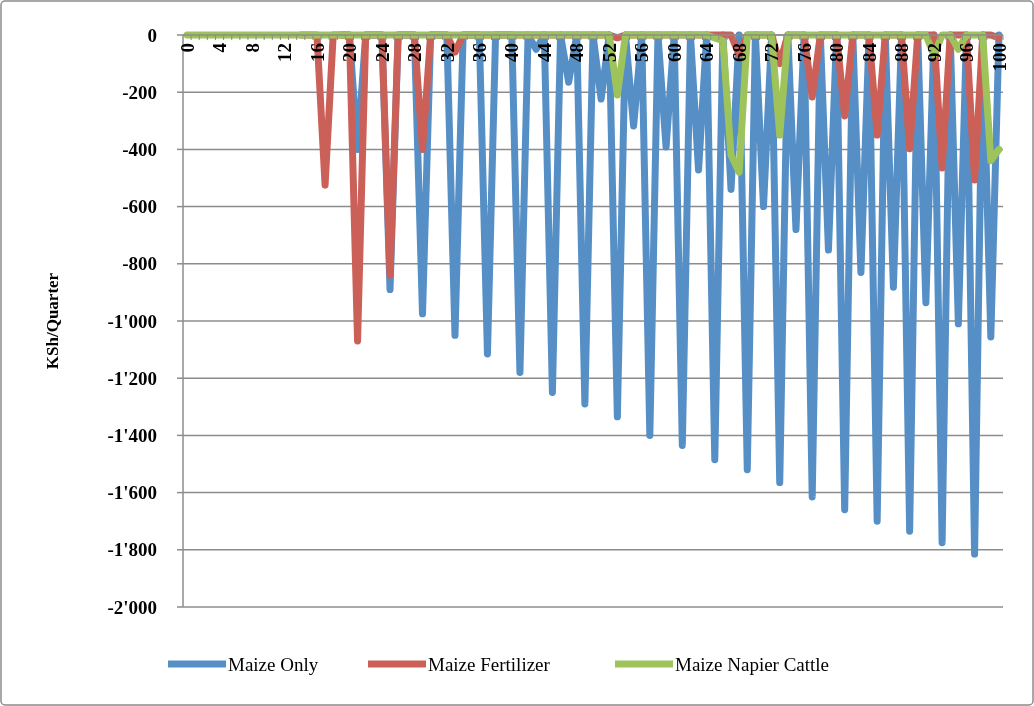 This screenshot has height=706, width=1034. Describe the element at coordinates (52, 321) in the screenshot. I see `y-axis-title: KSh/Quarter` at that location.